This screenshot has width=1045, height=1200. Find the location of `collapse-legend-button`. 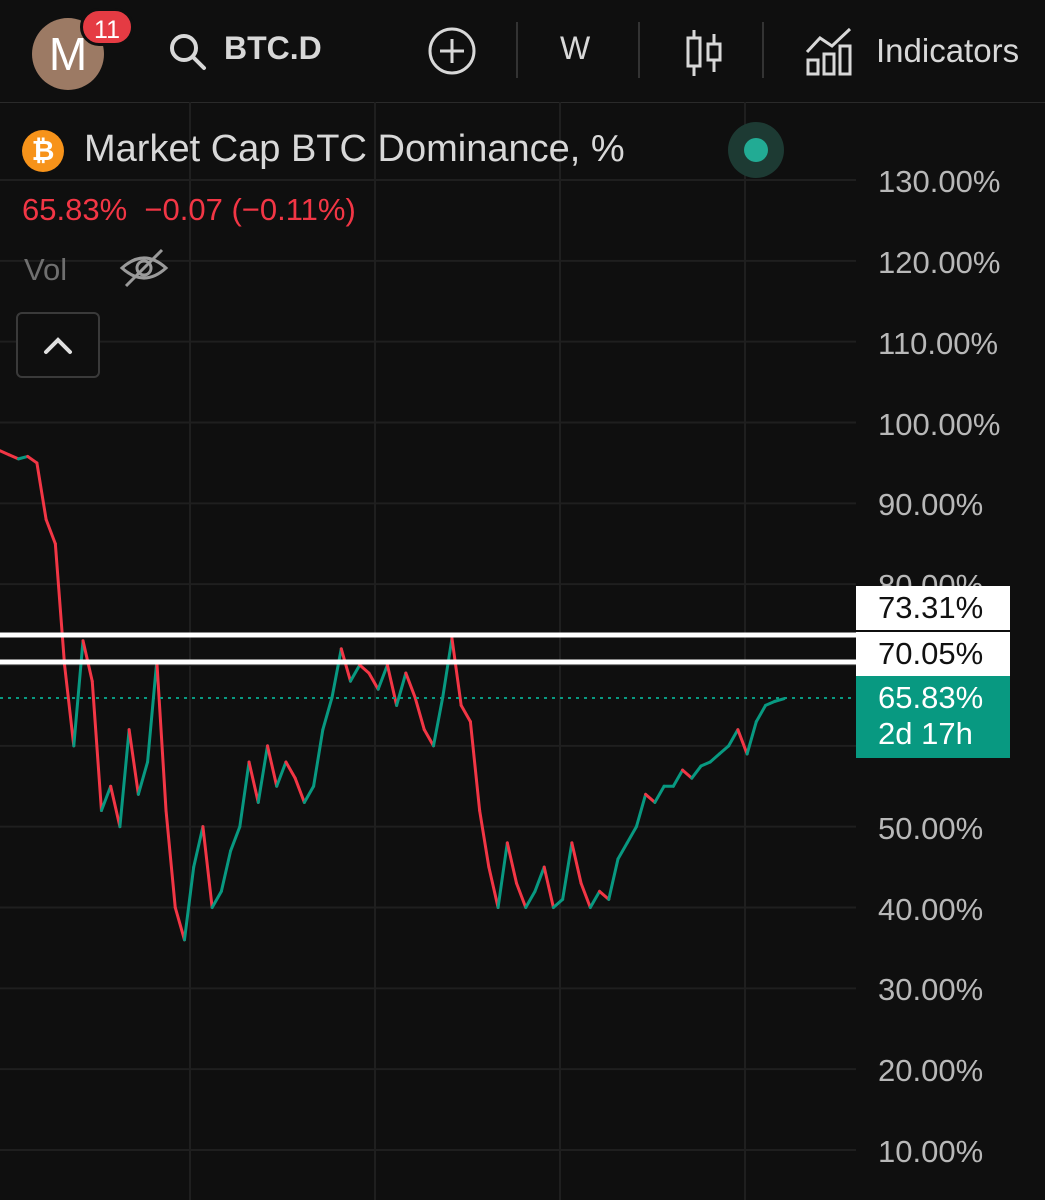

collapse-legend-button is located at coordinates (58, 345).